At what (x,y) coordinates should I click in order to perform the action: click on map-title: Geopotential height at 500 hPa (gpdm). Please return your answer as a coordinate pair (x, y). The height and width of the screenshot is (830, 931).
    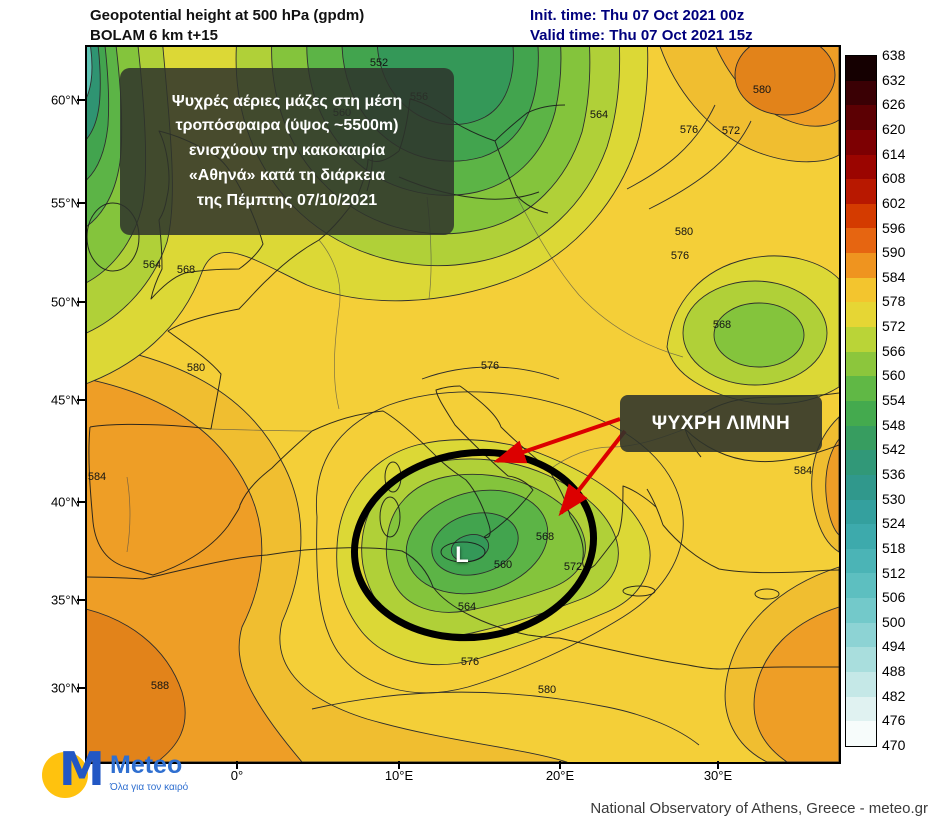
    Looking at the image, I should click on (227, 15).